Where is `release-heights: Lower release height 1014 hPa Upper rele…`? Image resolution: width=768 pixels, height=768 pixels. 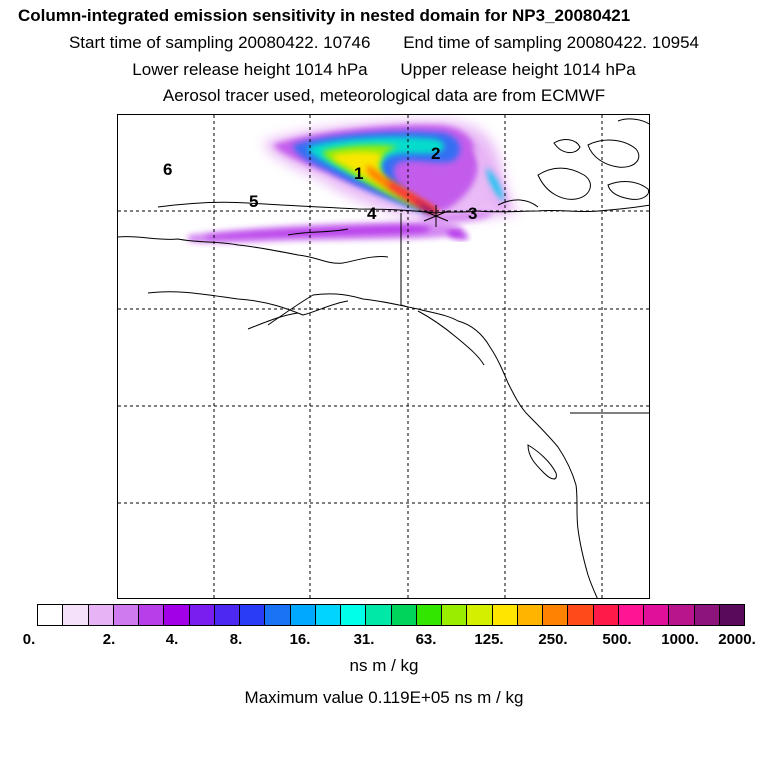 release-heights: Lower release height 1014 hPa Upper rele… is located at coordinates (384, 70).